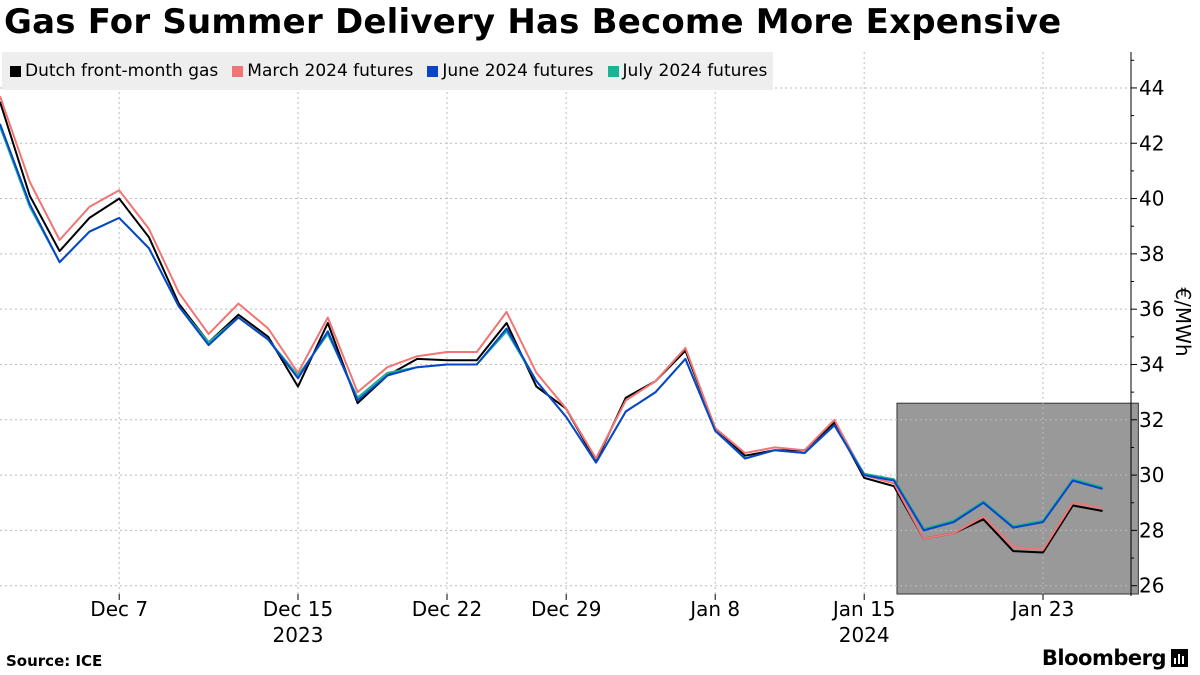 The width and height of the screenshot is (1200, 675). I want to click on legend-swatch-june, so click(433, 71).